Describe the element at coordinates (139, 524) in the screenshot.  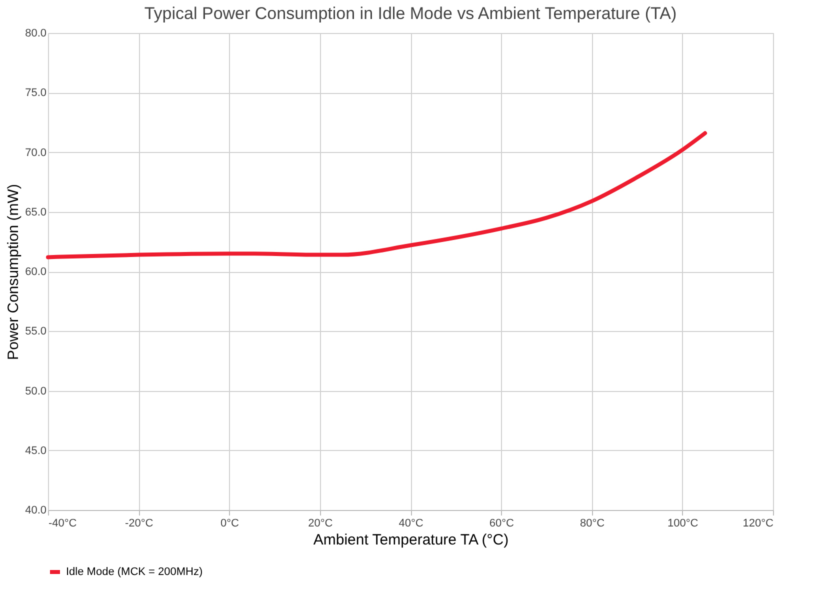
I see `x-tick-label: -20°C` at that location.